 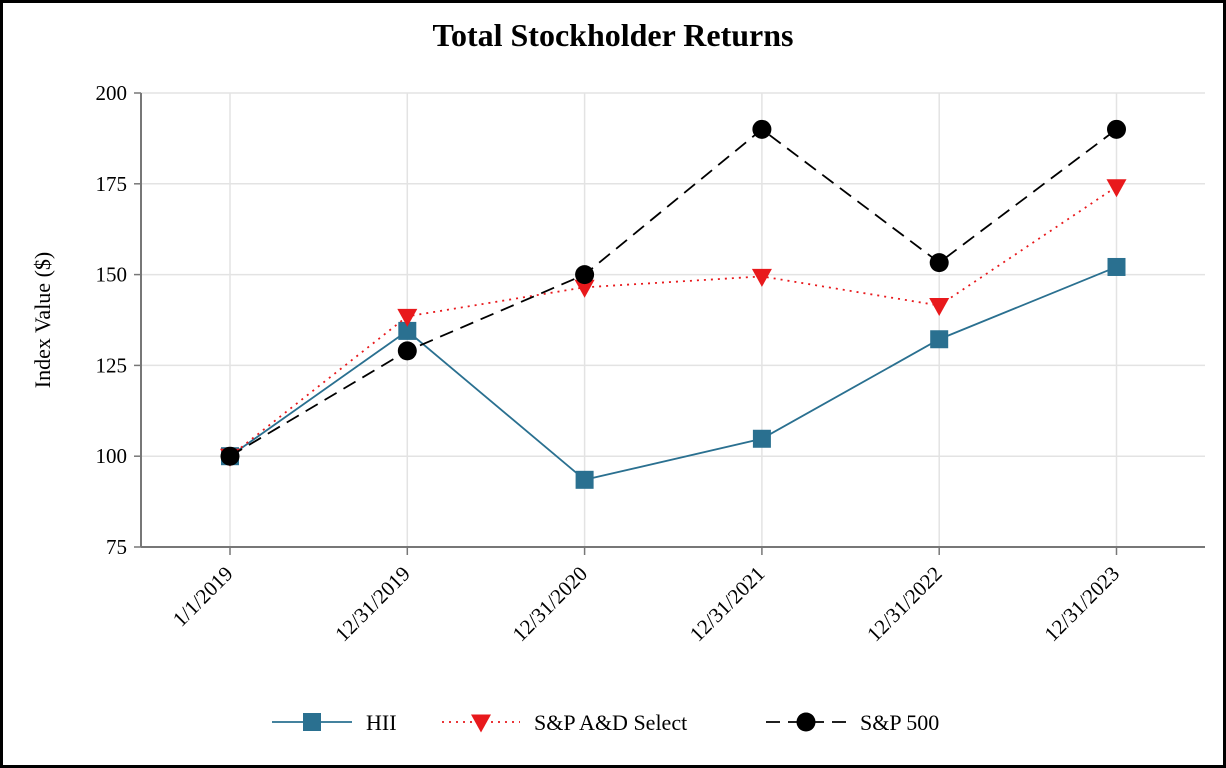 I want to click on chart-title: Total Stockholder Returns, so click(x=613, y=35).